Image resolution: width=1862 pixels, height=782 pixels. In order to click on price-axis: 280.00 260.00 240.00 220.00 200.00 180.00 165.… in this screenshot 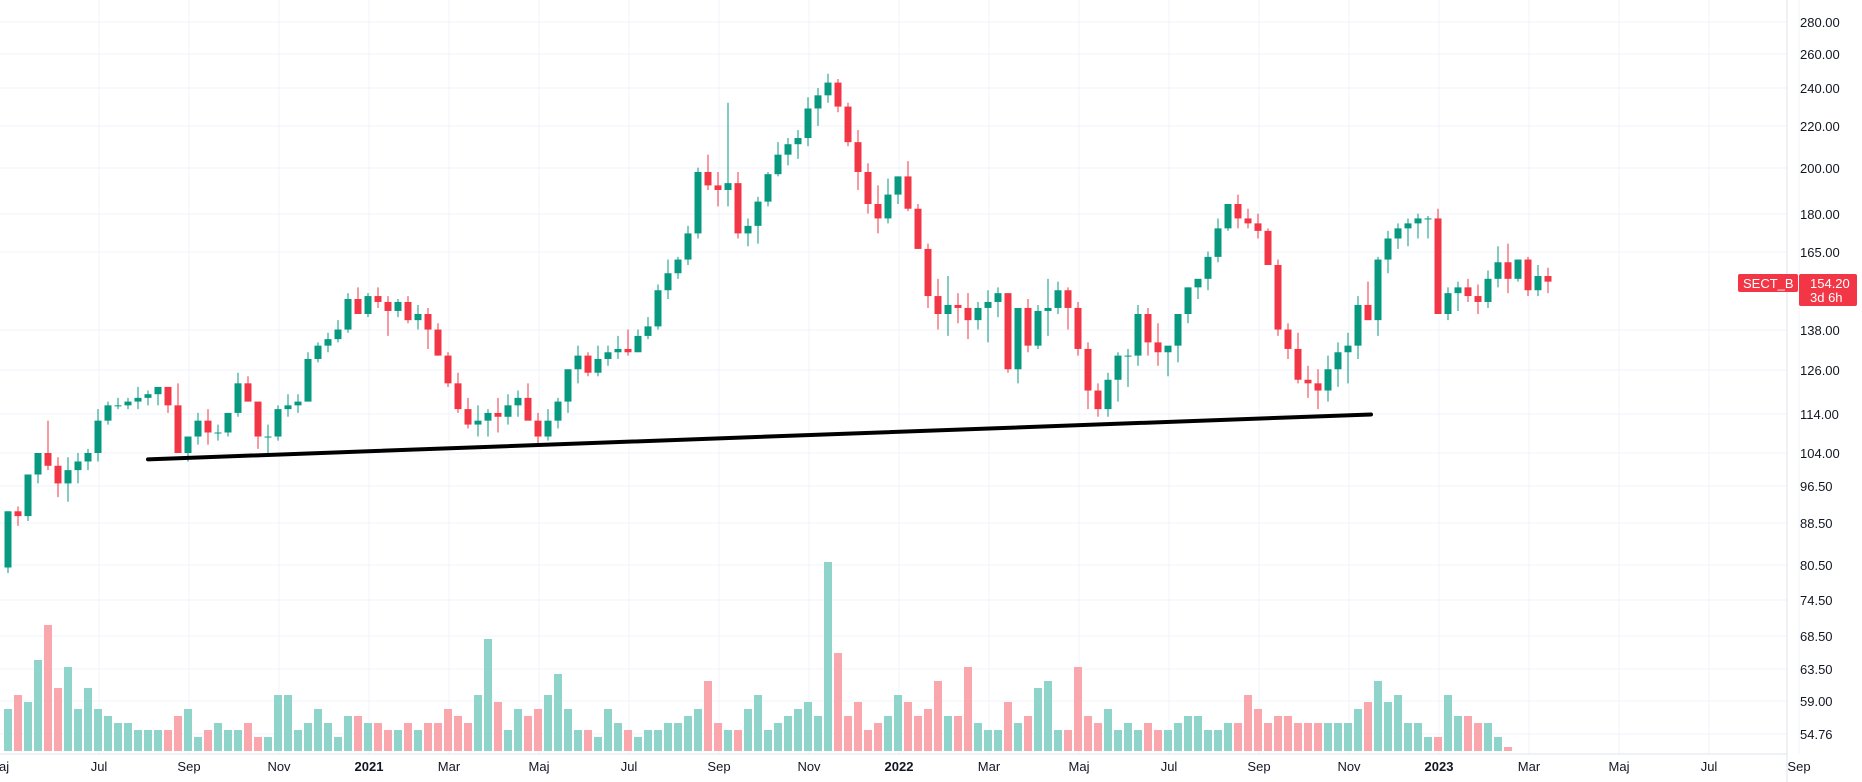, I will do `click(1820, 378)`.